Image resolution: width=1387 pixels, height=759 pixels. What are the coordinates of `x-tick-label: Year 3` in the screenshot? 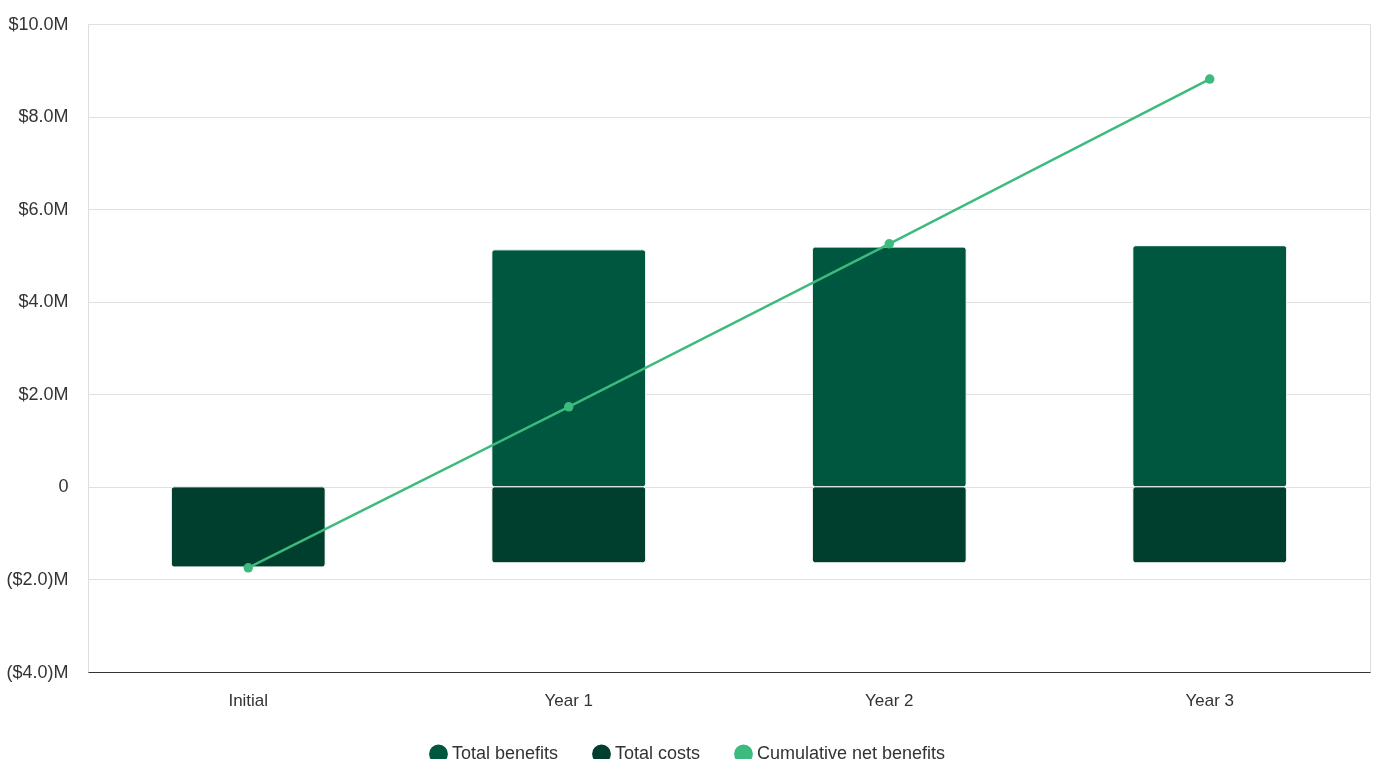 It's located at (1210, 700).